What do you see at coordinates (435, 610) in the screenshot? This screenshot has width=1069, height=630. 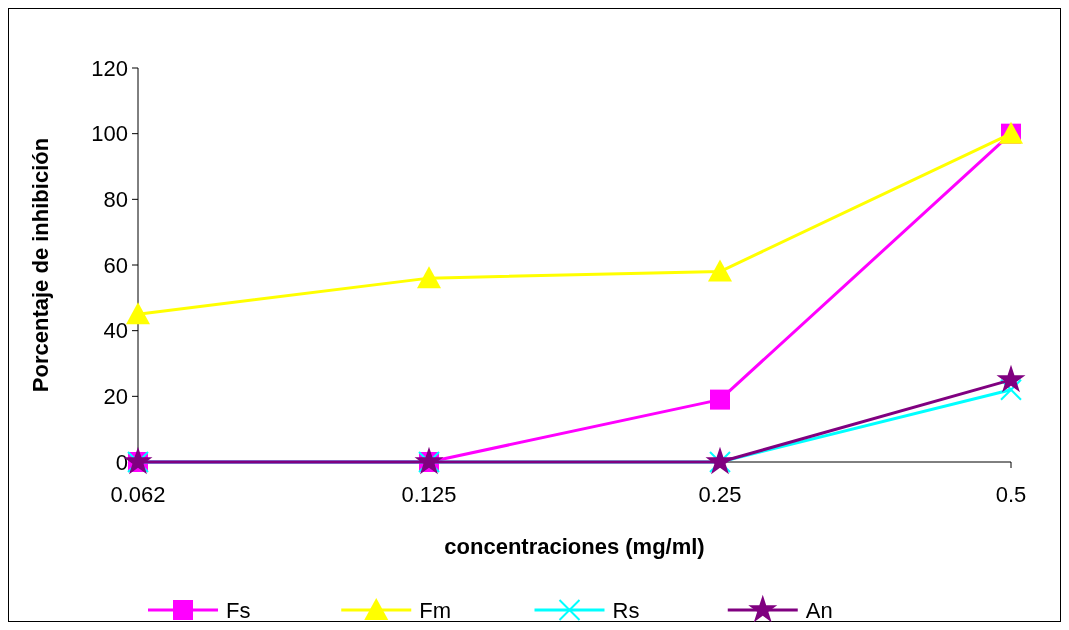 I see `legend-label: Fm` at bounding box center [435, 610].